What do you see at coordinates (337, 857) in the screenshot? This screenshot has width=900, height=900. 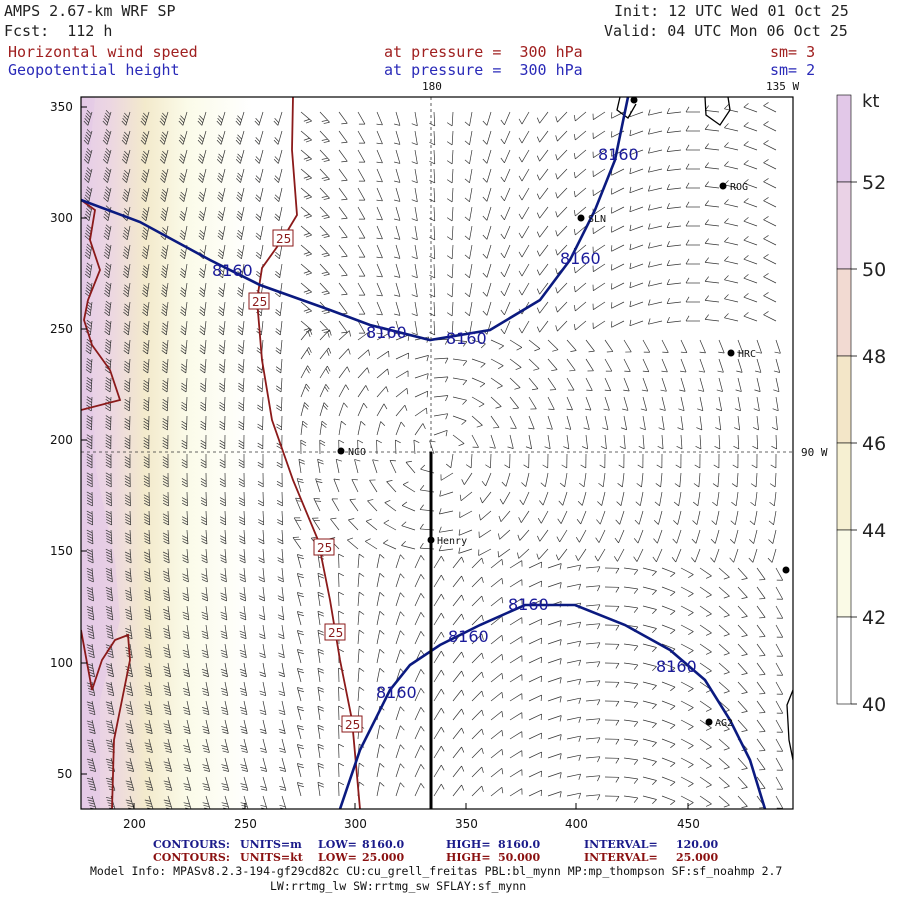 I see `contours-low-label-2: LOW=` at bounding box center [337, 857].